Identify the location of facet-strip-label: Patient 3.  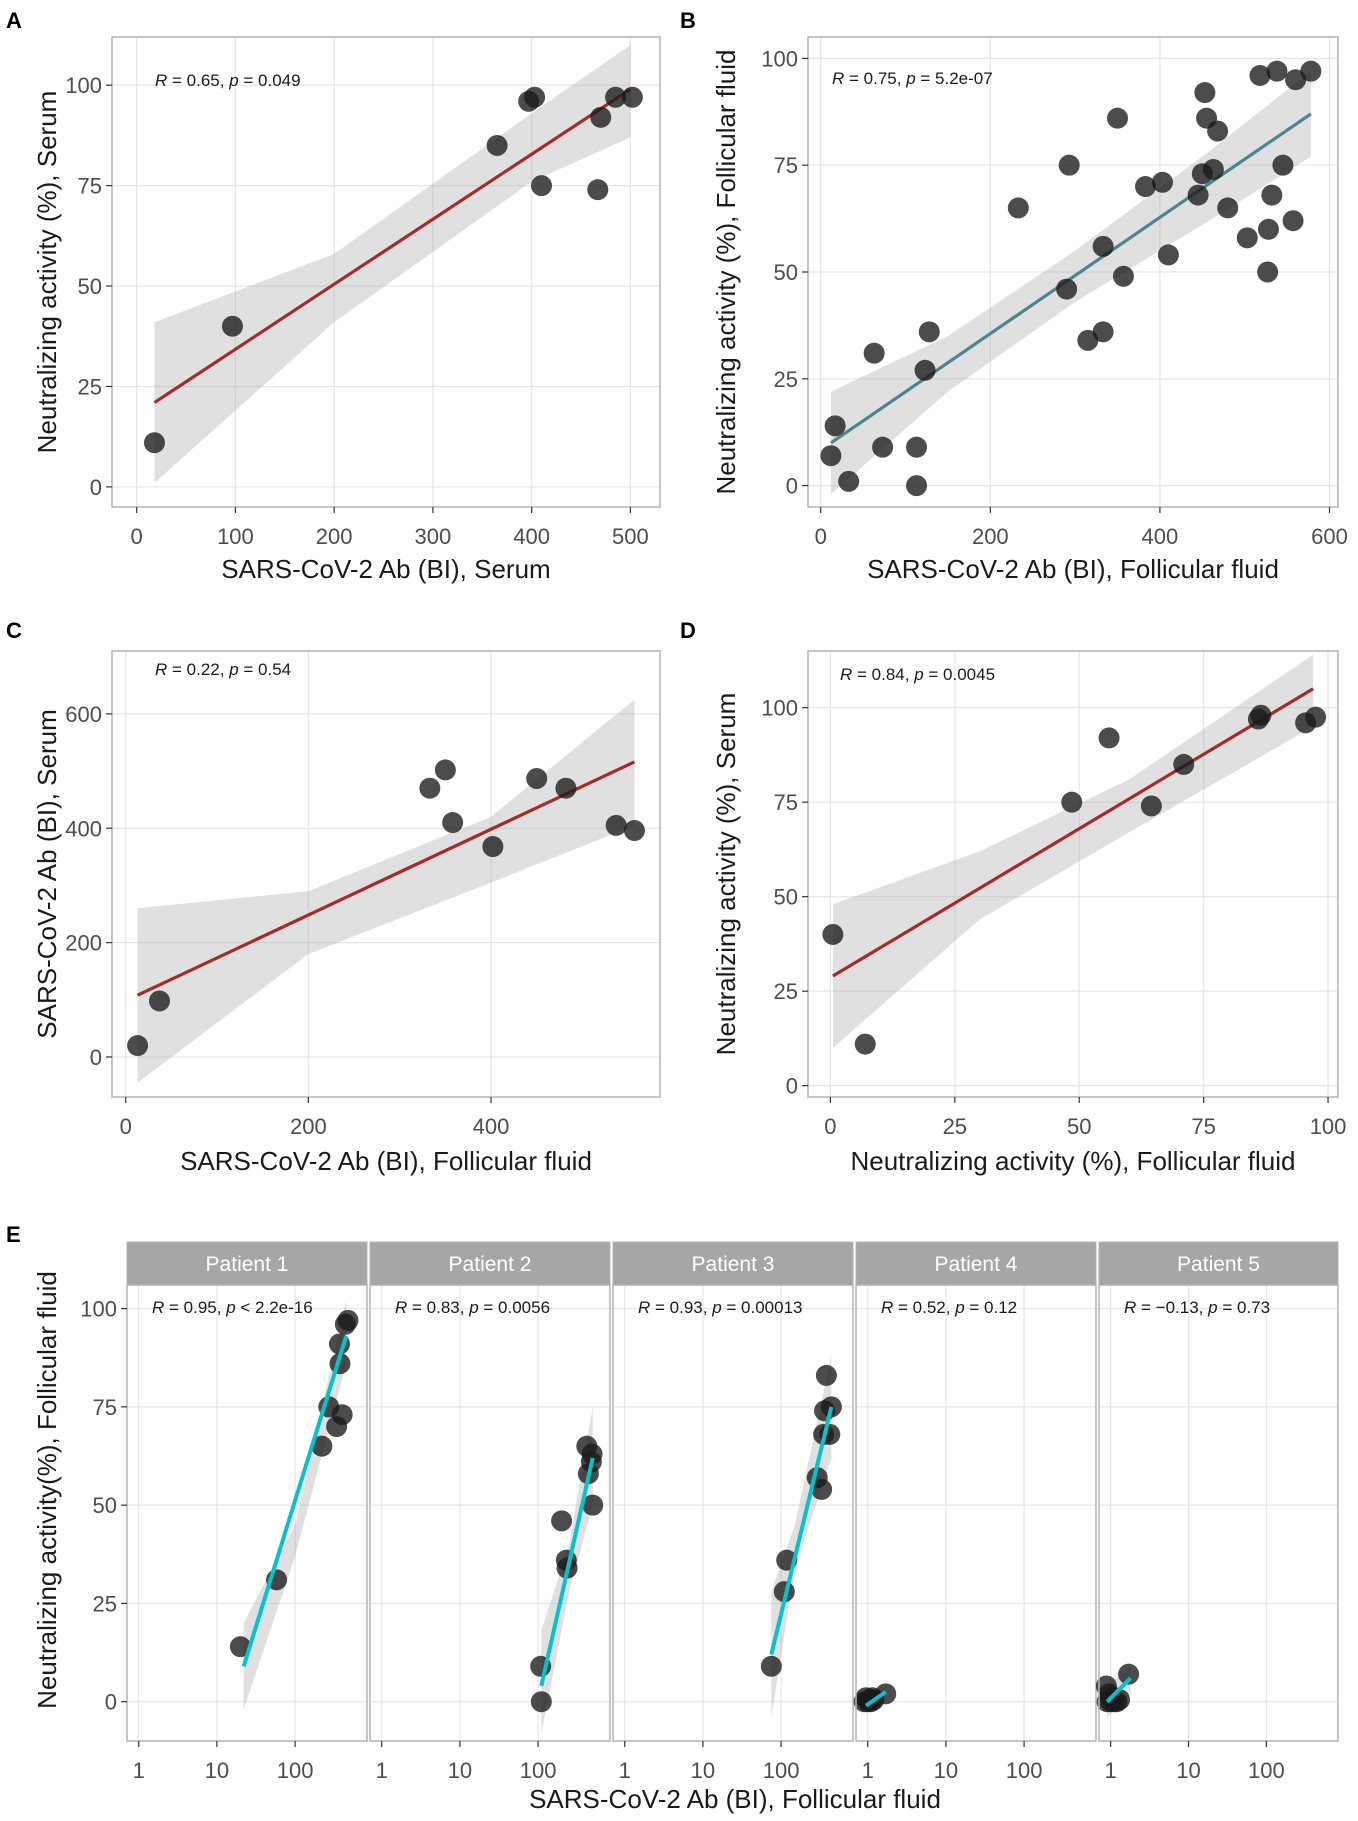
(733, 1264).